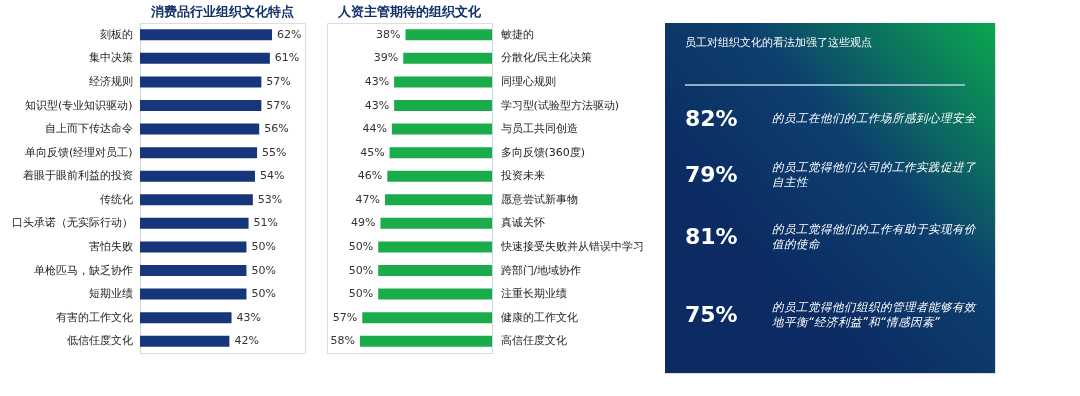 The width and height of the screenshot is (1080, 396). I want to click on data-label: 51%, so click(266, 223).